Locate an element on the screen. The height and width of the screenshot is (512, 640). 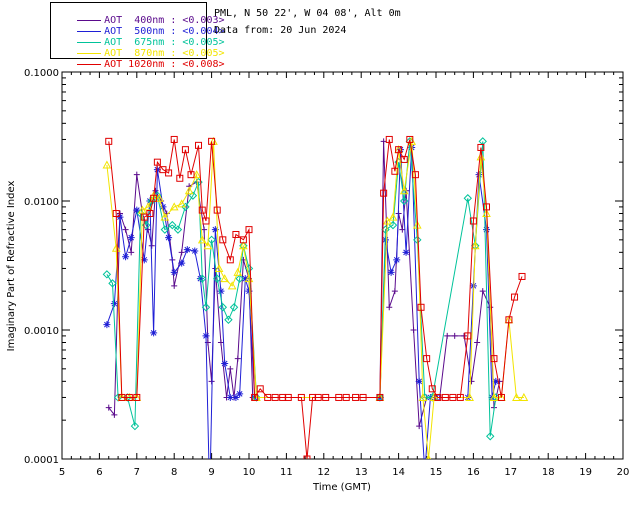
legend-item-870nm: AOT 870nm : <0.005> is located at coordinates (139, 48).